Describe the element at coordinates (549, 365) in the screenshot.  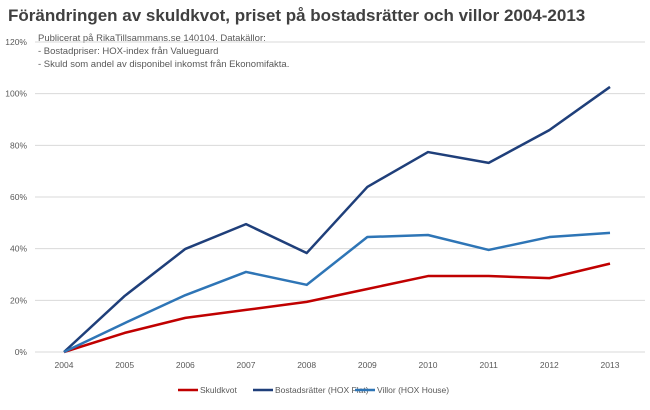
I see `x-tick-label: 2012` at that location.